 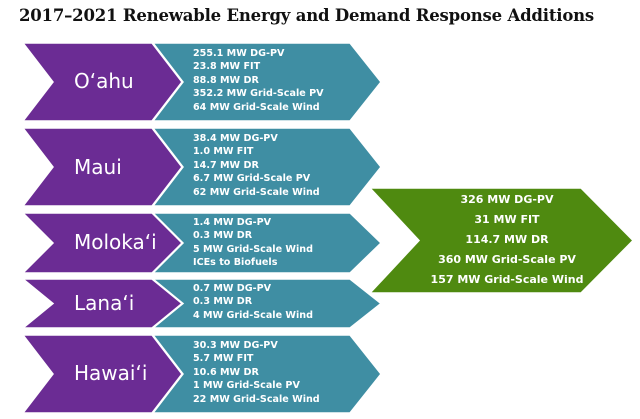 I want to click on island-chevron-oahu: O‘ahu, so click(x=103, y=82).